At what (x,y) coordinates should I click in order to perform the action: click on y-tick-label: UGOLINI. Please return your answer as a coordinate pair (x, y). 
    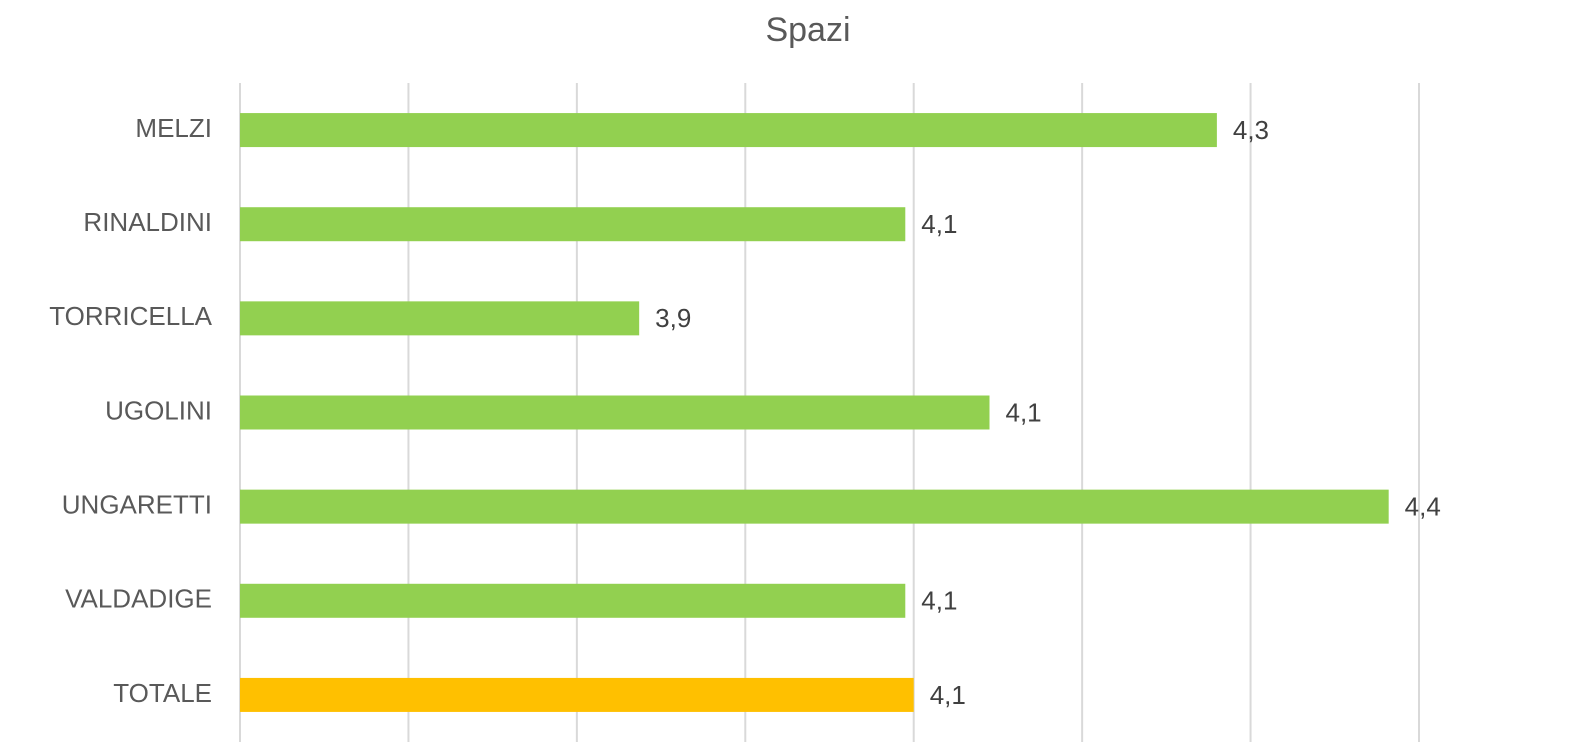
    Looking at the image, I should click on (158, 410).